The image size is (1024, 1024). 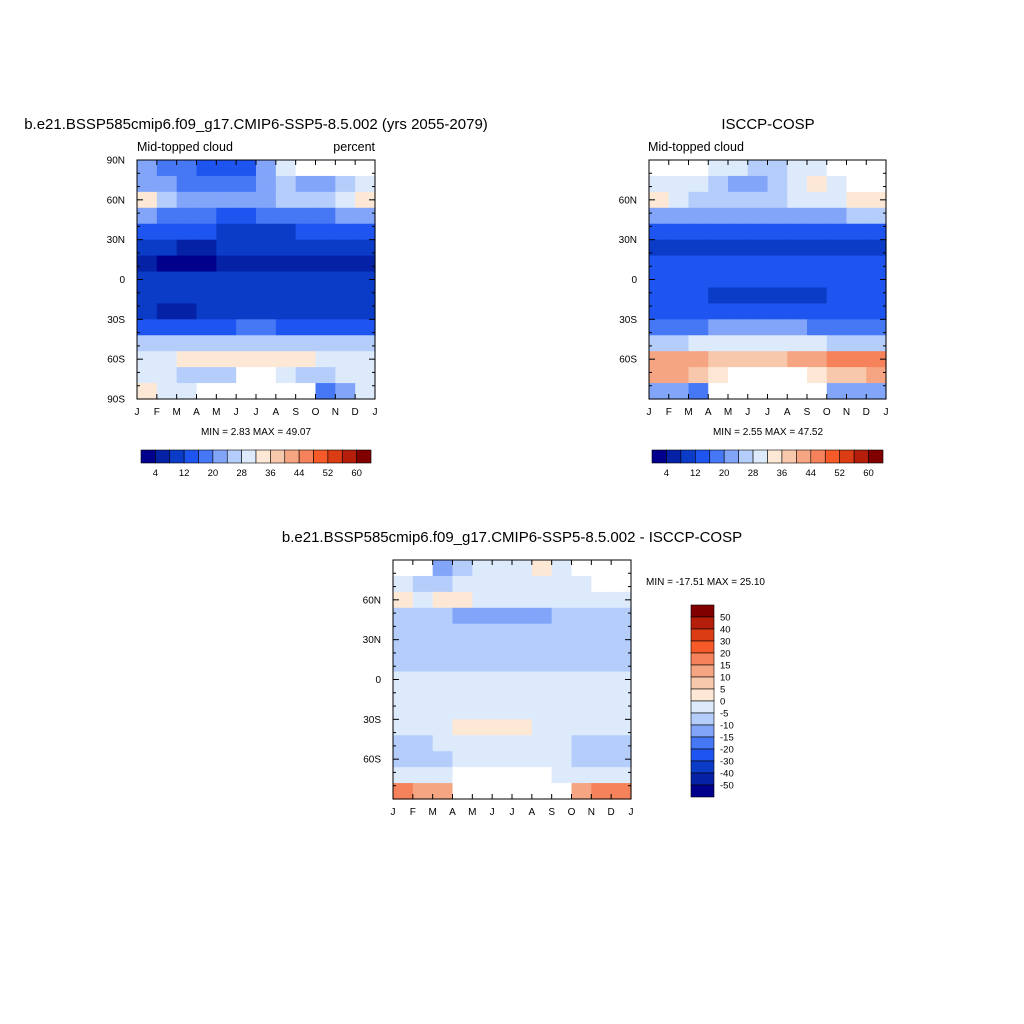 I want to click on colorbar-label: 20, so click(x=725, y=654).